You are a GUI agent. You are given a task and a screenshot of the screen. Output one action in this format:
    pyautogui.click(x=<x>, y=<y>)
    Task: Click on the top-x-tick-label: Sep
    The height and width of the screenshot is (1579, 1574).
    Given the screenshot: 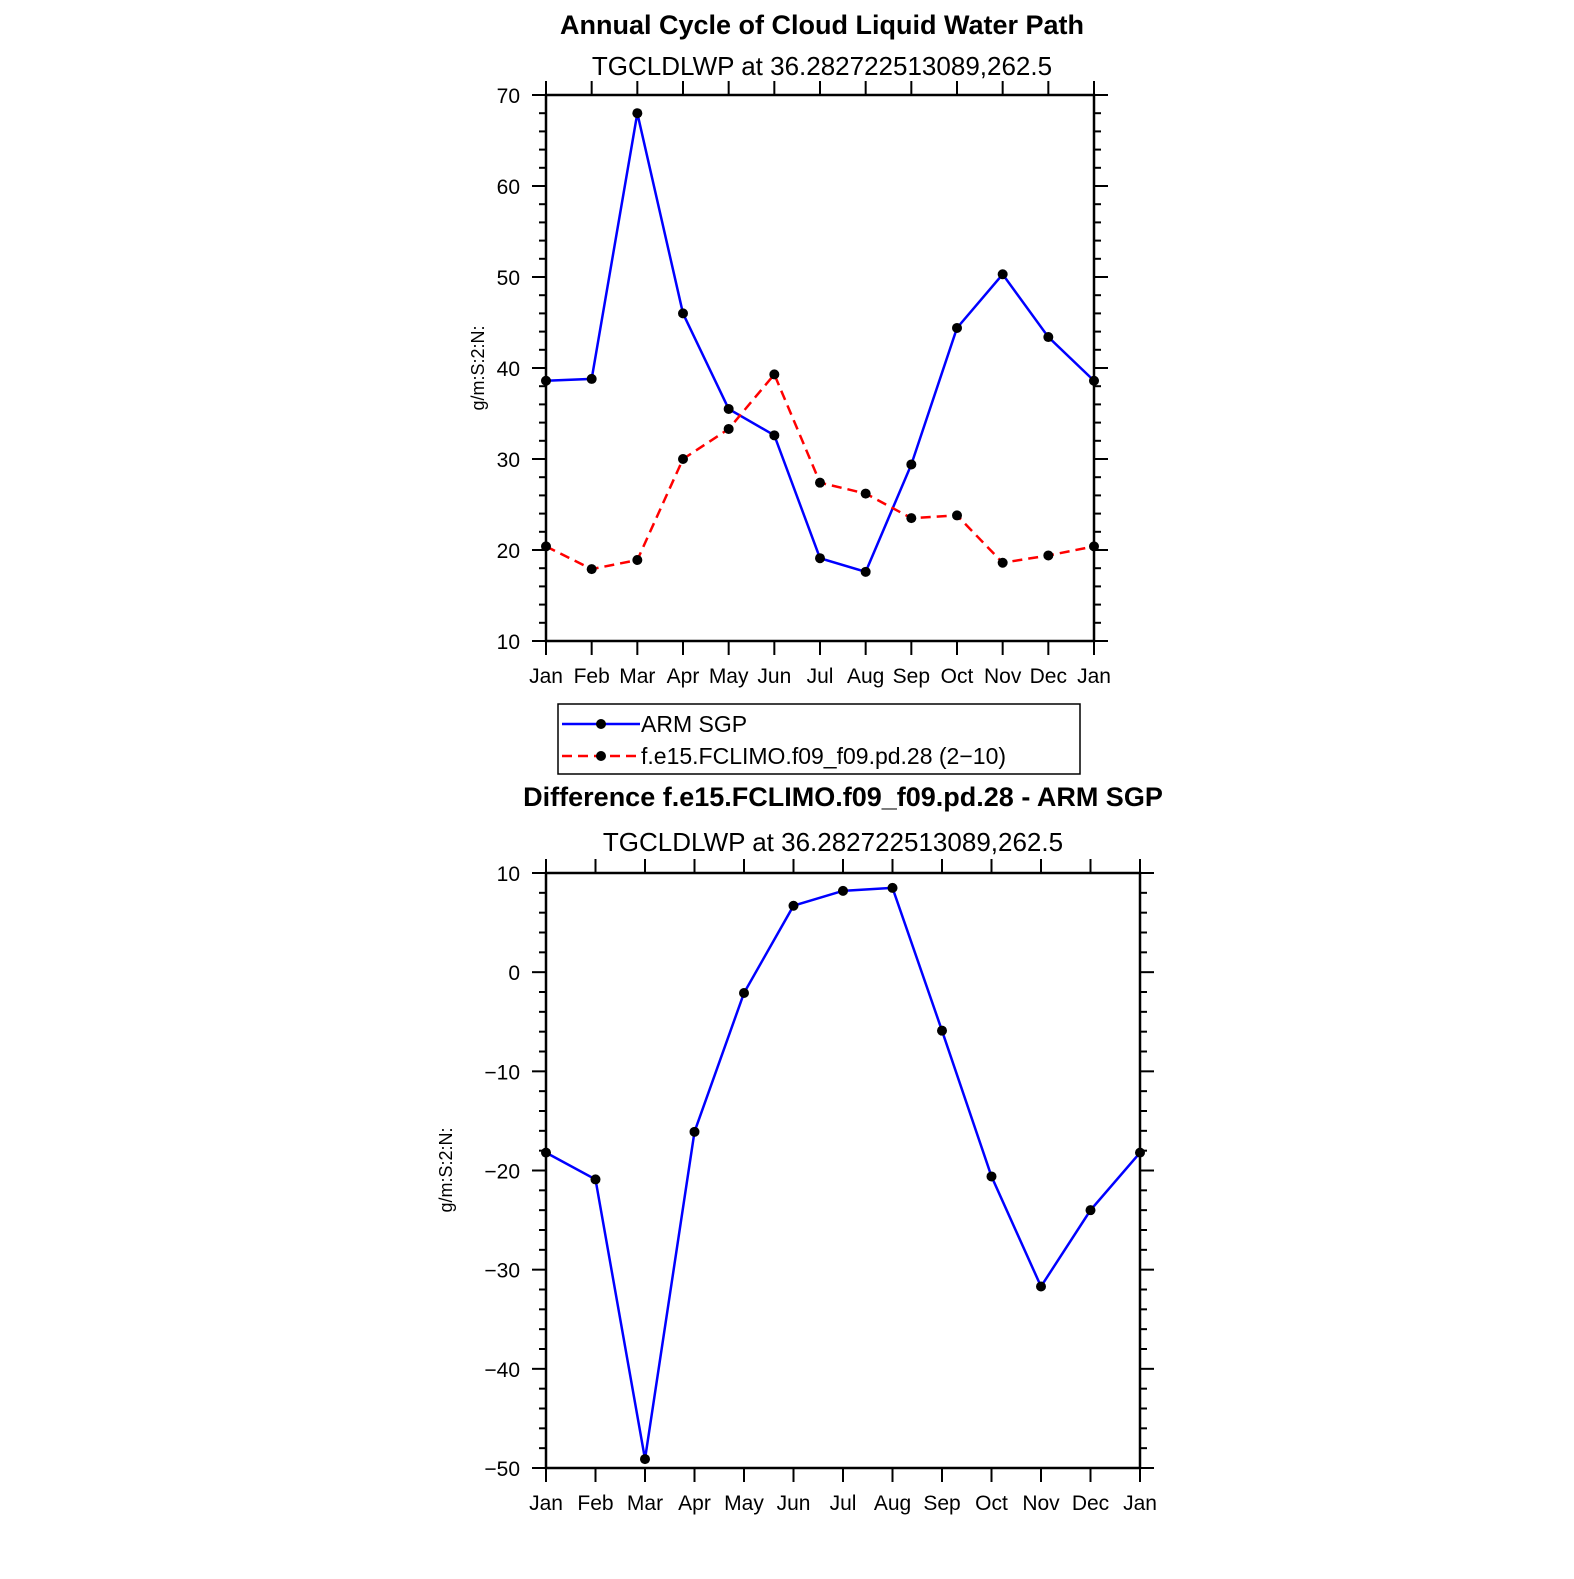 What is the action you would take?
    pyautogui.click(x=911, y=676)
    